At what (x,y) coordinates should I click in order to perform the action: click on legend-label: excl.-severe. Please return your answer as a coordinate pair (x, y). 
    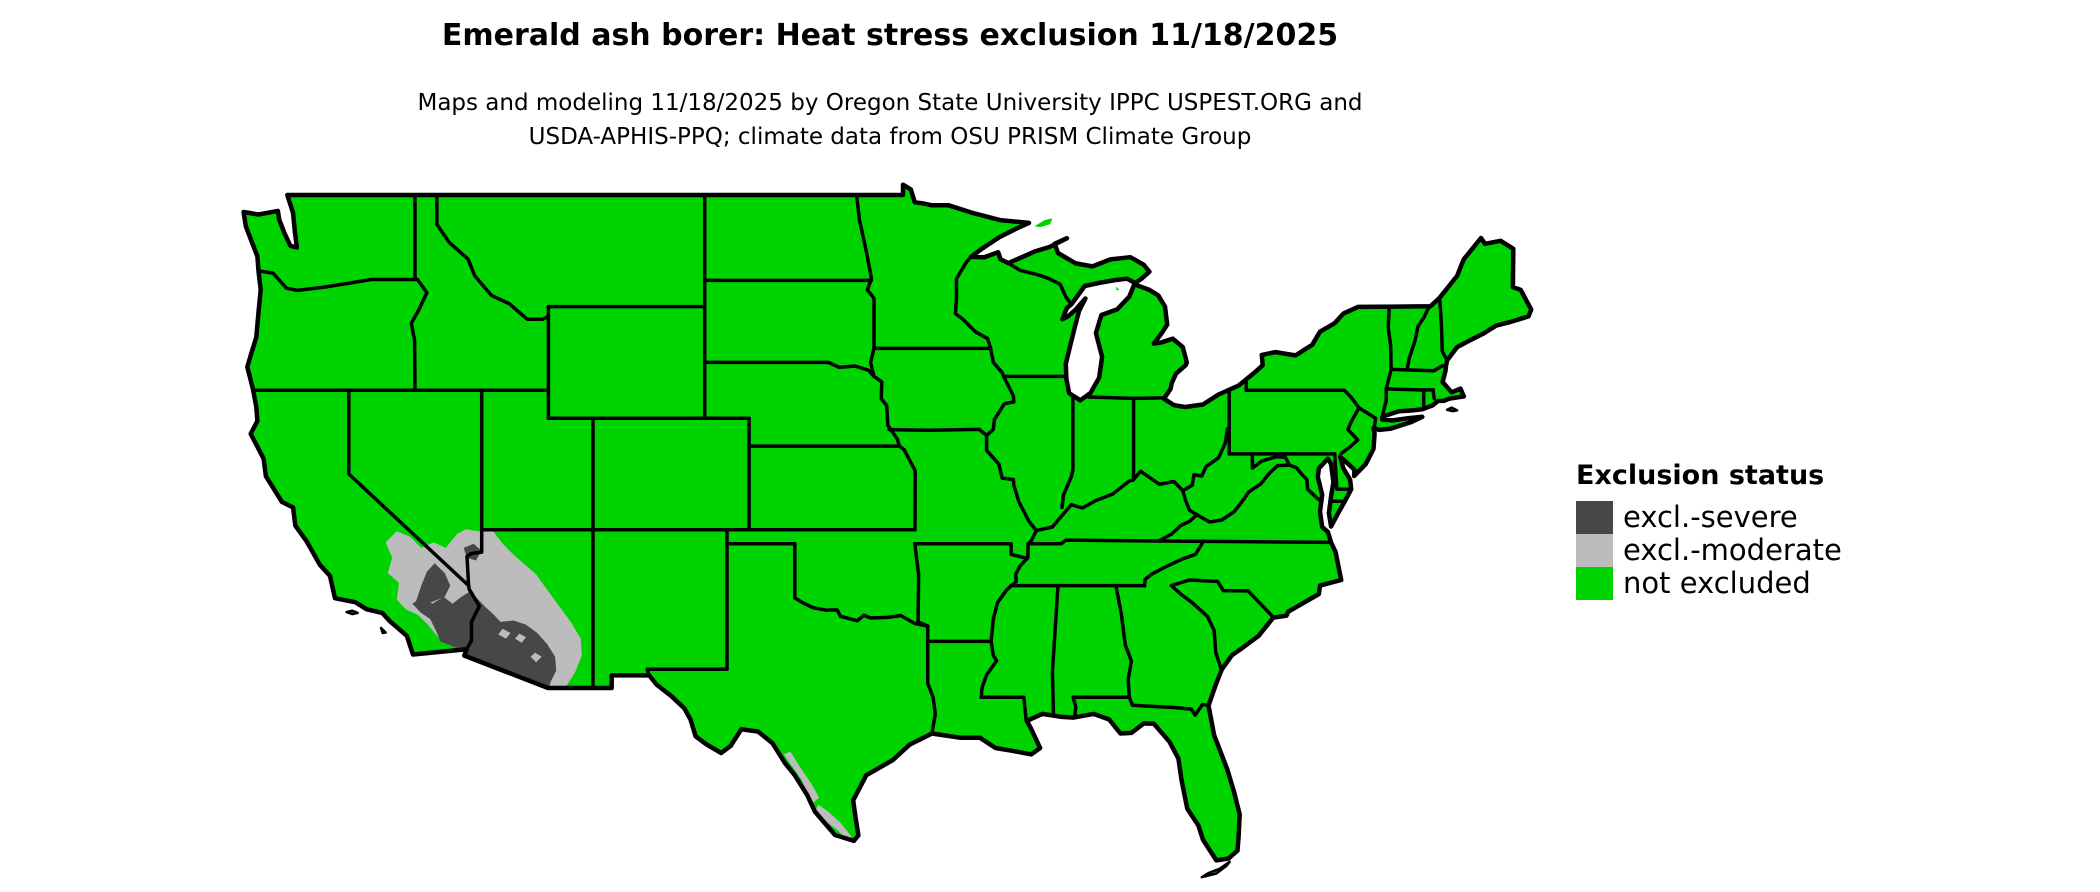
    Looking at the image, I should click on (1710, 517).